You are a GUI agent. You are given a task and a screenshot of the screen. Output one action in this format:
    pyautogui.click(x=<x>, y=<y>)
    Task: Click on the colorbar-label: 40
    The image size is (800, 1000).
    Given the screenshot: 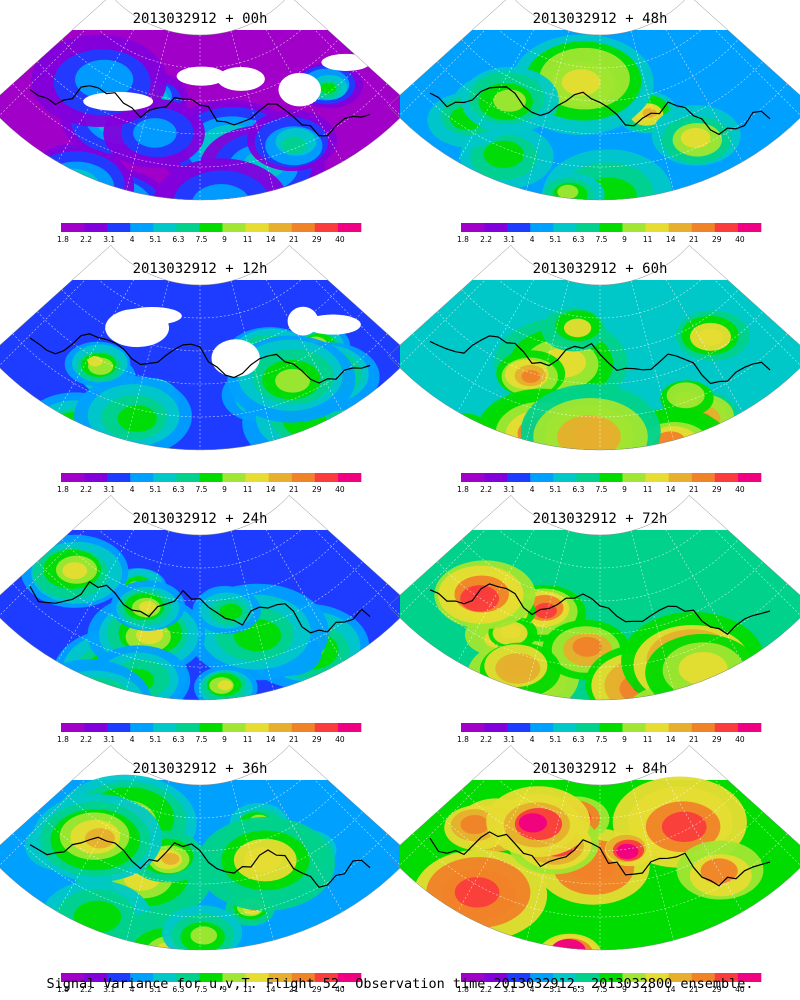 What is the action you would take?
    pyautogui.click(x=340, y=739)
    